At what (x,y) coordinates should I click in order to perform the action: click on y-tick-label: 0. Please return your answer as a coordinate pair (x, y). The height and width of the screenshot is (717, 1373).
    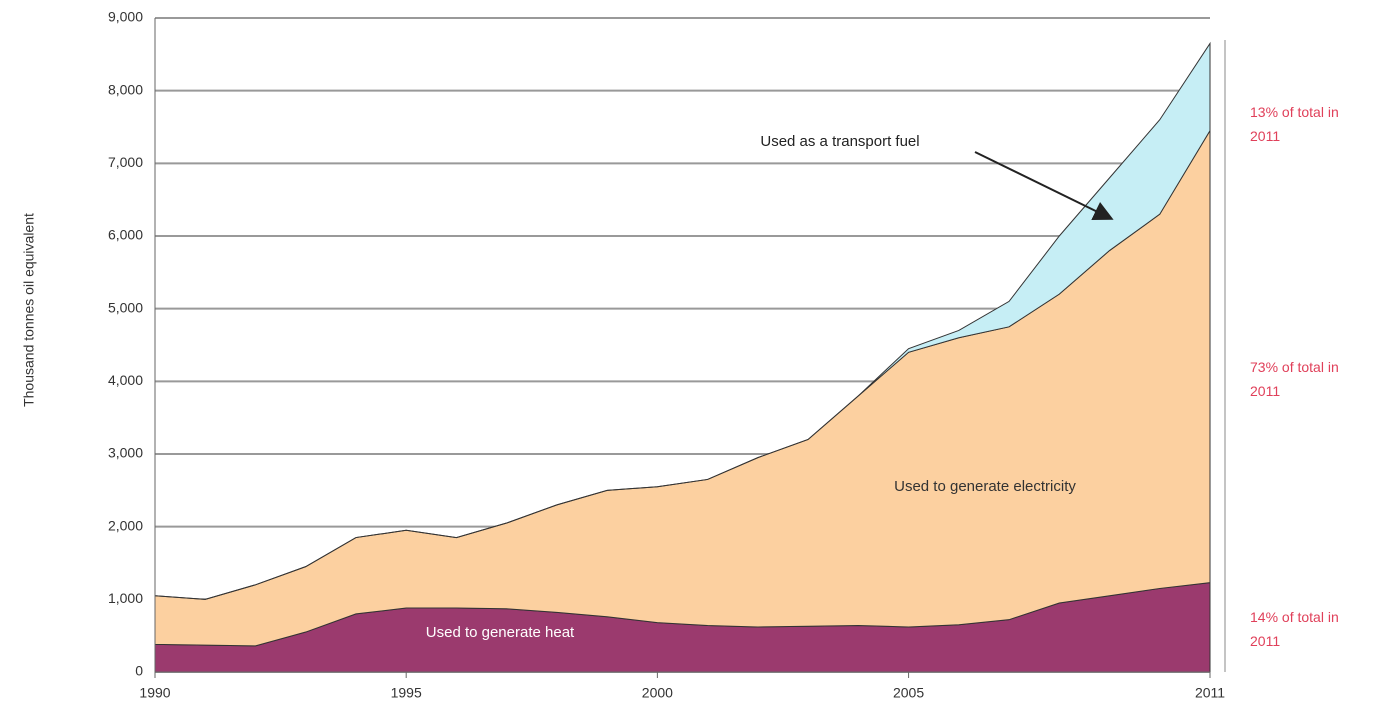
    Looking at the image, I should click on (139, 671).